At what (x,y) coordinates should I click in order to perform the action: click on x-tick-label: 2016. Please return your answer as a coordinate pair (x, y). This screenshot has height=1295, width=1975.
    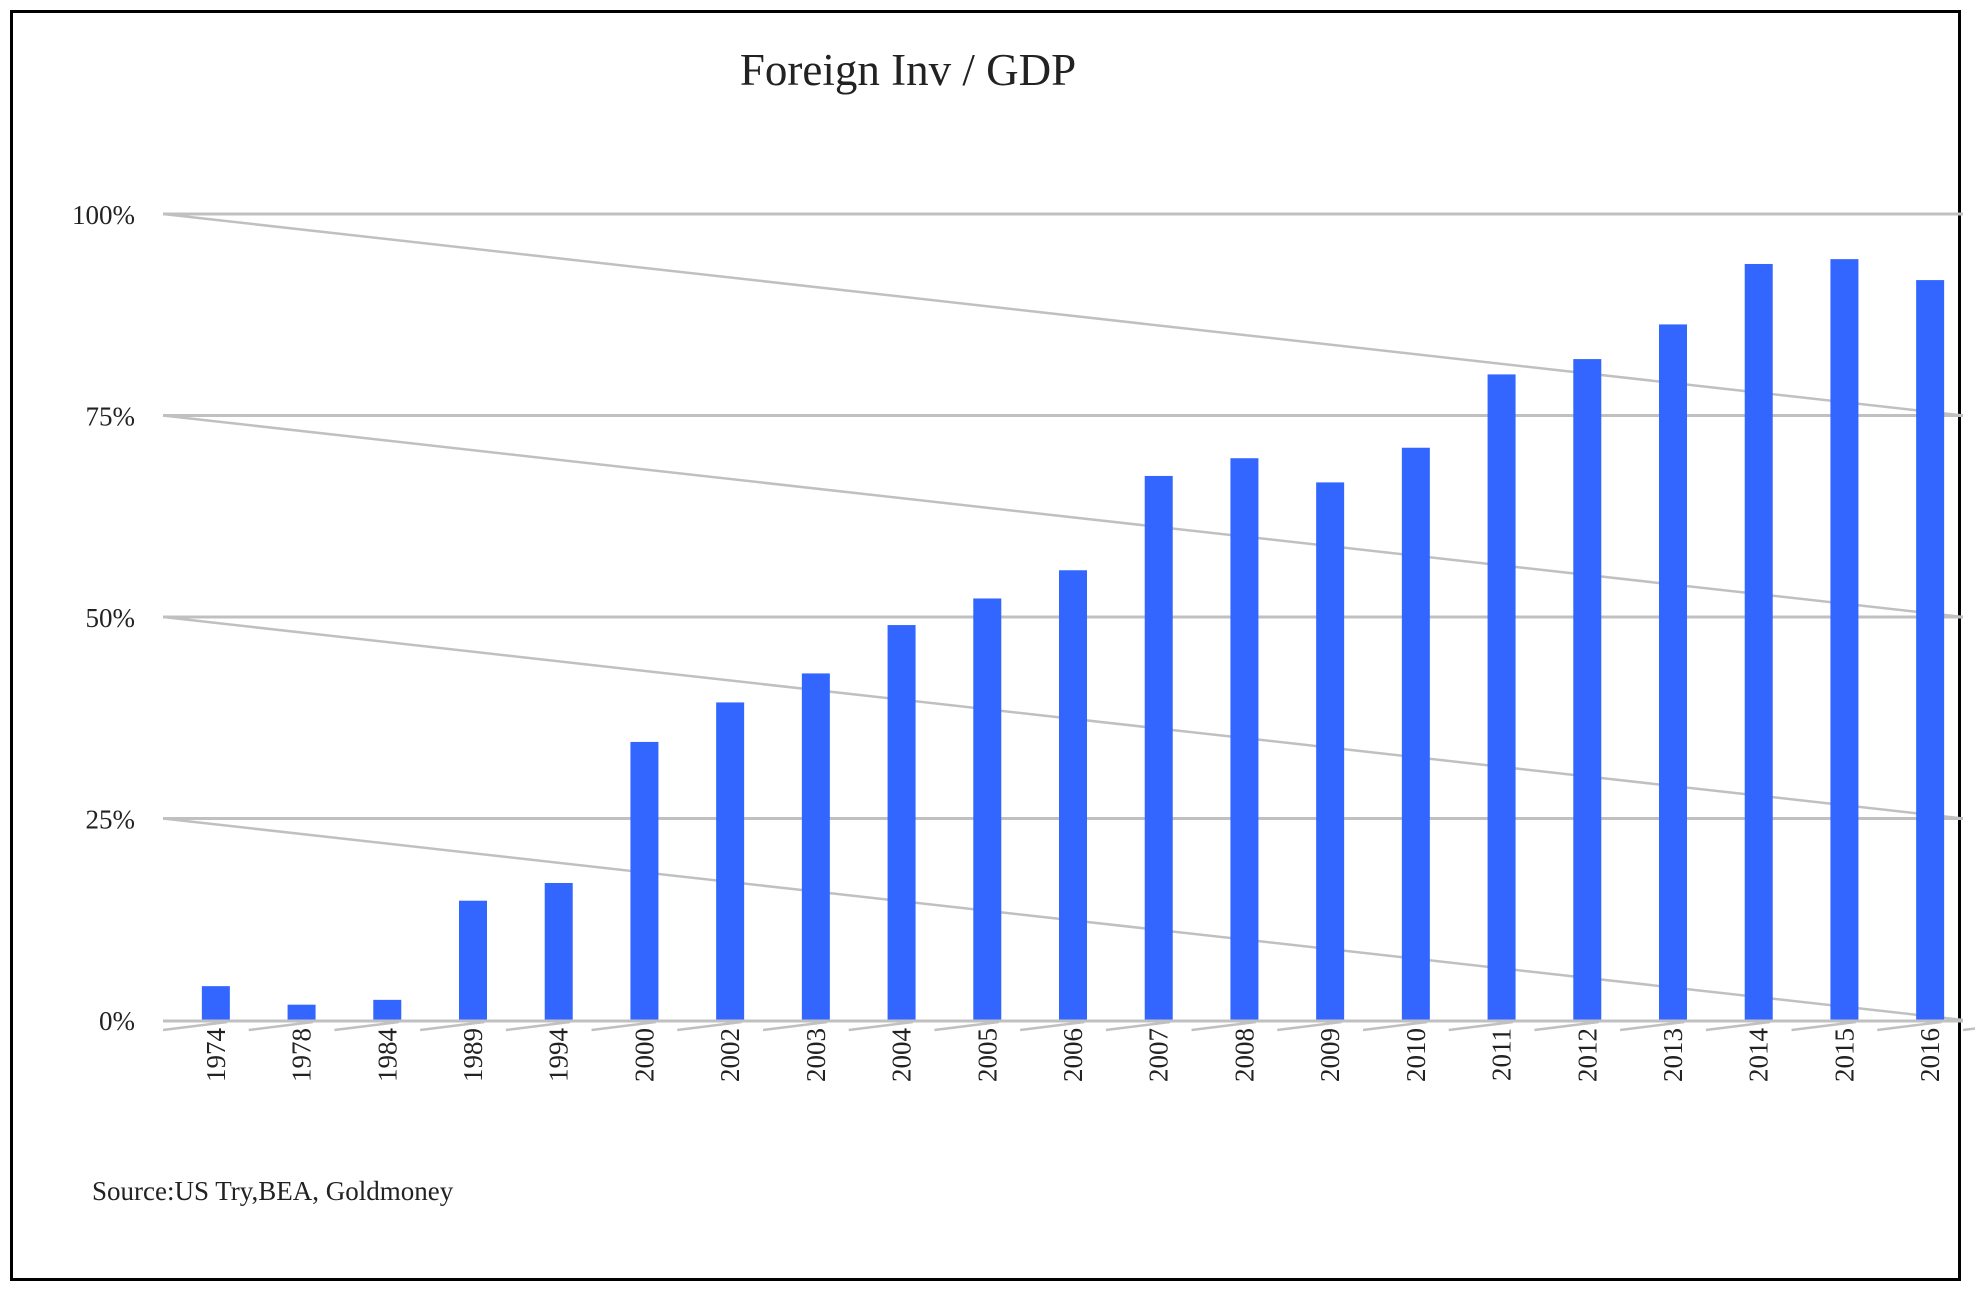
    Looking at the image, I should click on (1930, 1055).